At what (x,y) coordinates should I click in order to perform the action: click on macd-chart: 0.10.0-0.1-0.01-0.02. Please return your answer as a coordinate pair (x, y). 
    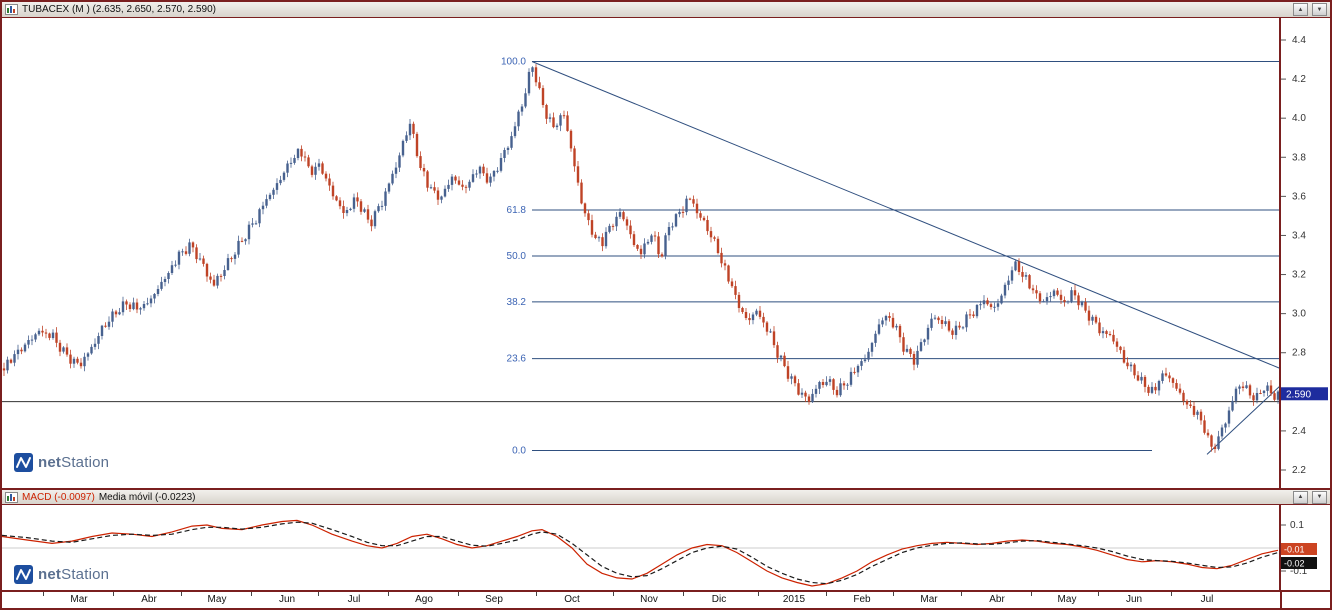
    Looking at the image, I should click on (666, 547).